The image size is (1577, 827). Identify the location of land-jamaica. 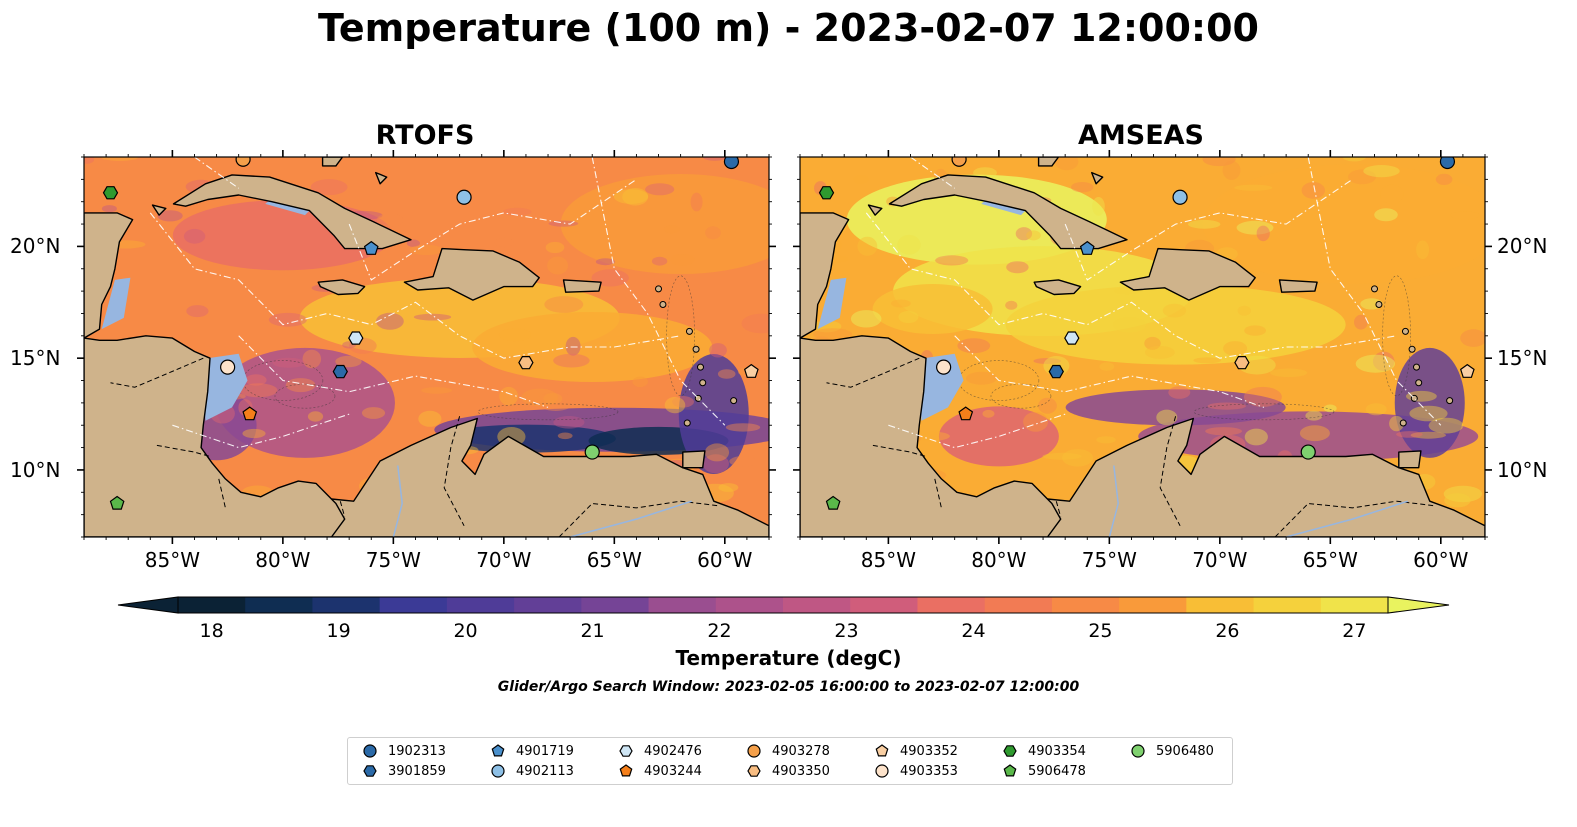
(1057, 287).